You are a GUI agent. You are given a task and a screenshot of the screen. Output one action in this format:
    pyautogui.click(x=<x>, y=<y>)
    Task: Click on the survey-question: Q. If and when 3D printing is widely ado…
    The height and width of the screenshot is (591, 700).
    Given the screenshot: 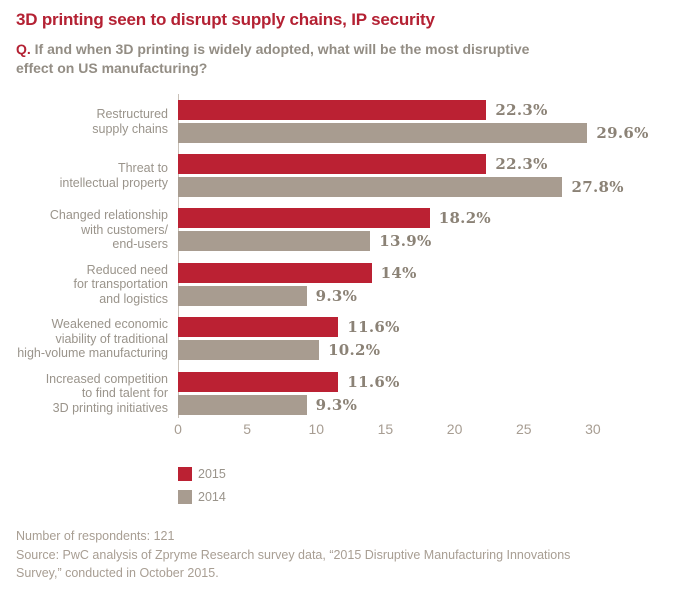 What is the action you would take?
    pyautogui.click(x=276, y=59)
    